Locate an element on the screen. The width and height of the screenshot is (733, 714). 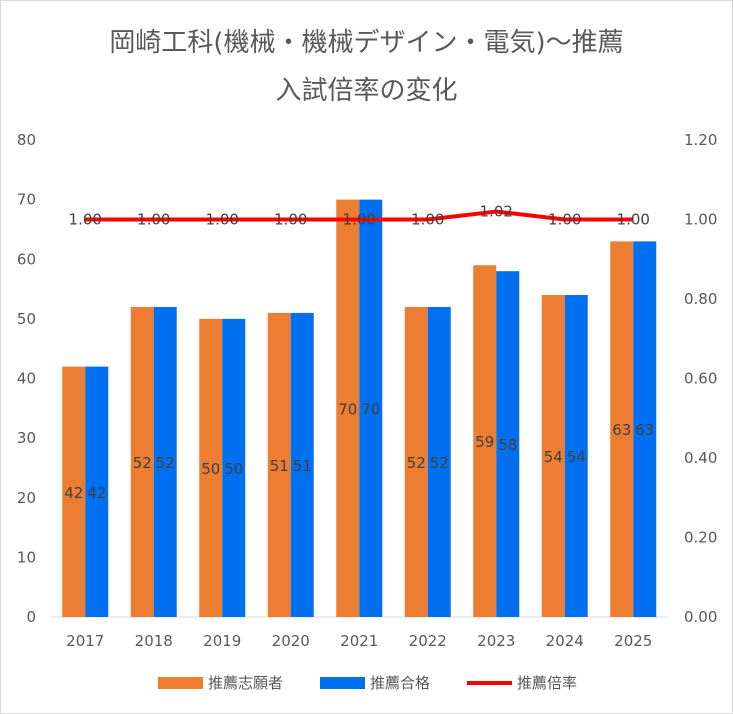
chart-title: 岡崎工科(機械・機械デザイン・電気)〜推薦 is located at coordinates (366, 43).